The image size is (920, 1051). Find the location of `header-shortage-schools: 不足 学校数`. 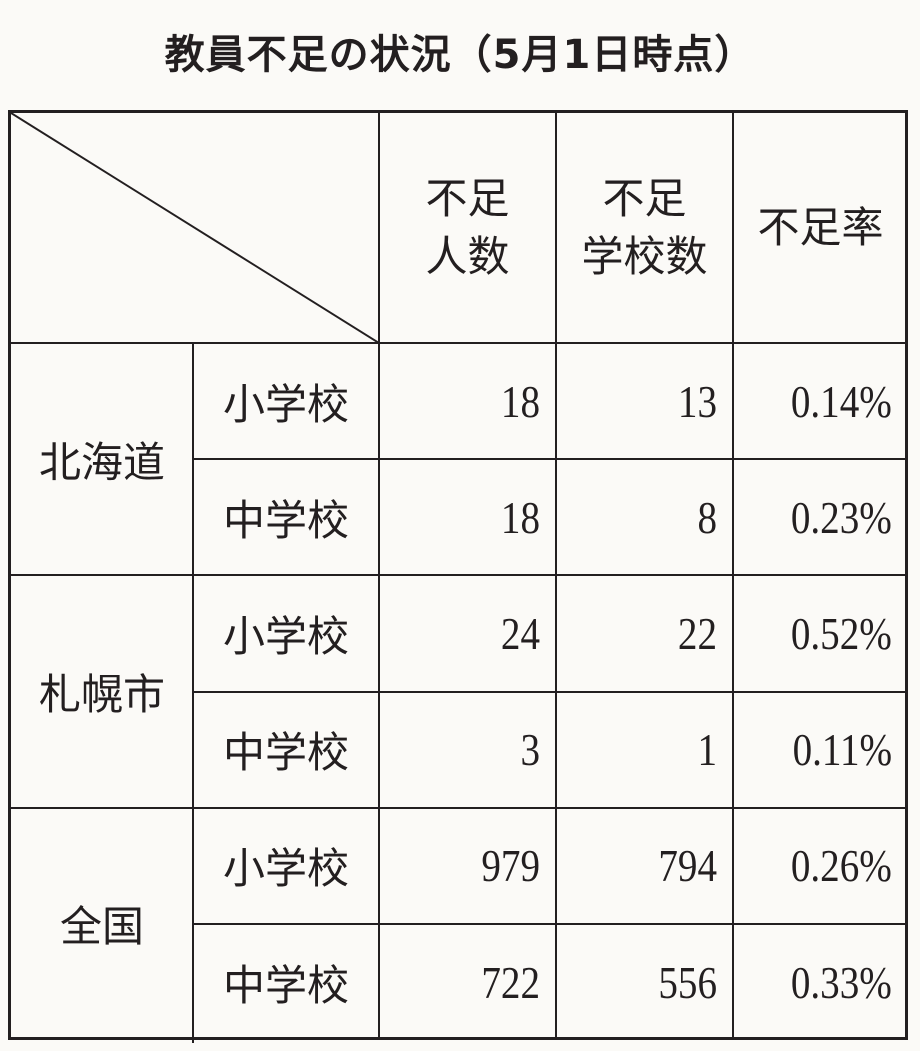

header-shortage-schools: 不足 学校数 is located at coordinates (644, 228).